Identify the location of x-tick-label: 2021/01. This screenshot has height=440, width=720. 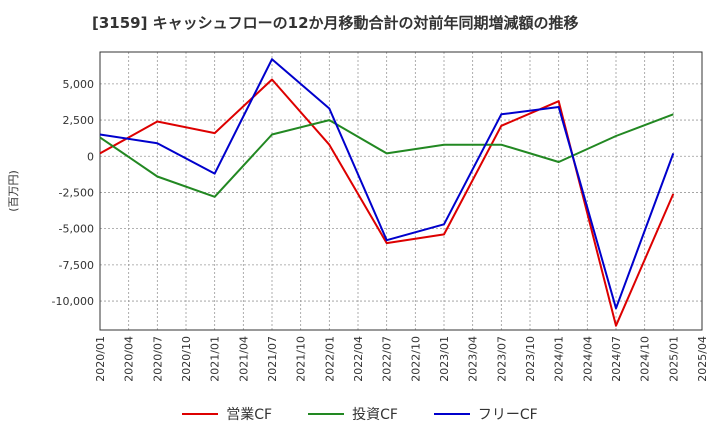
(215, 359).